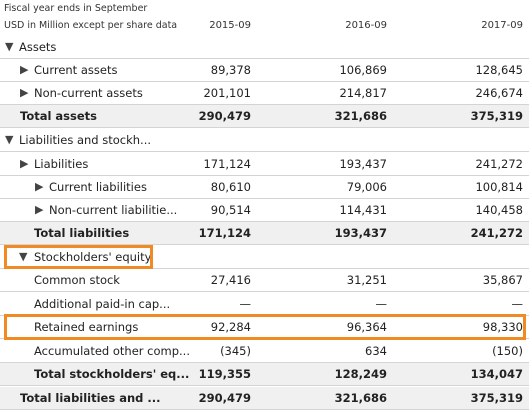 This screenshot has height=413, width=529. Describe the element at coordinates (366, 187) in the screenshot. I see `cell-2016: 79,006` at that location.